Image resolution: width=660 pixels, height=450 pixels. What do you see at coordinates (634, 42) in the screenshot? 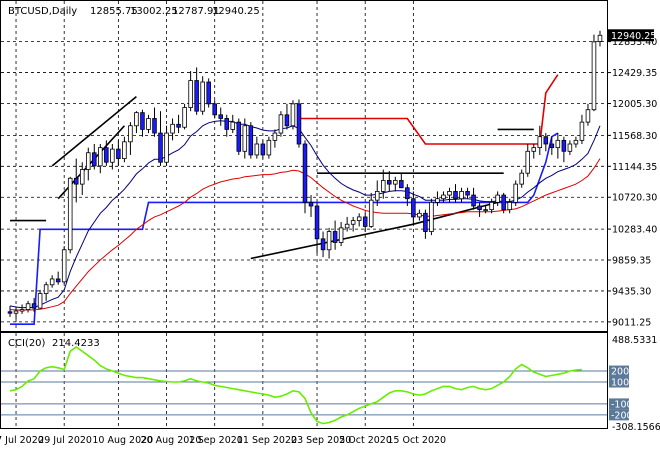
I see `y-tick-label: 12853.40` at bounding box center [634, 42].